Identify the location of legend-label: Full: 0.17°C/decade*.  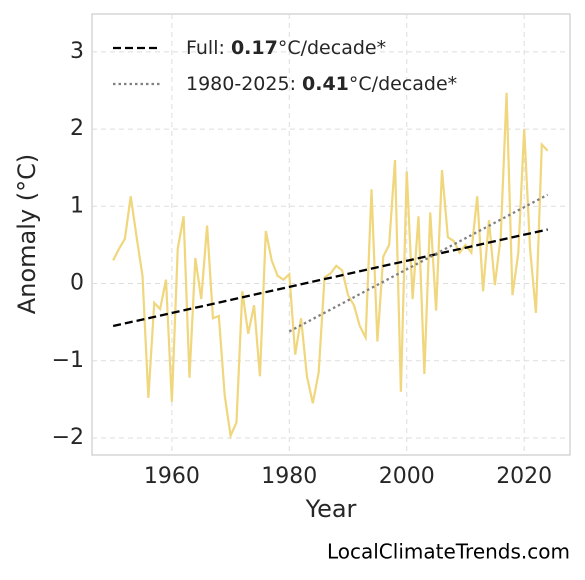
(286, 48).